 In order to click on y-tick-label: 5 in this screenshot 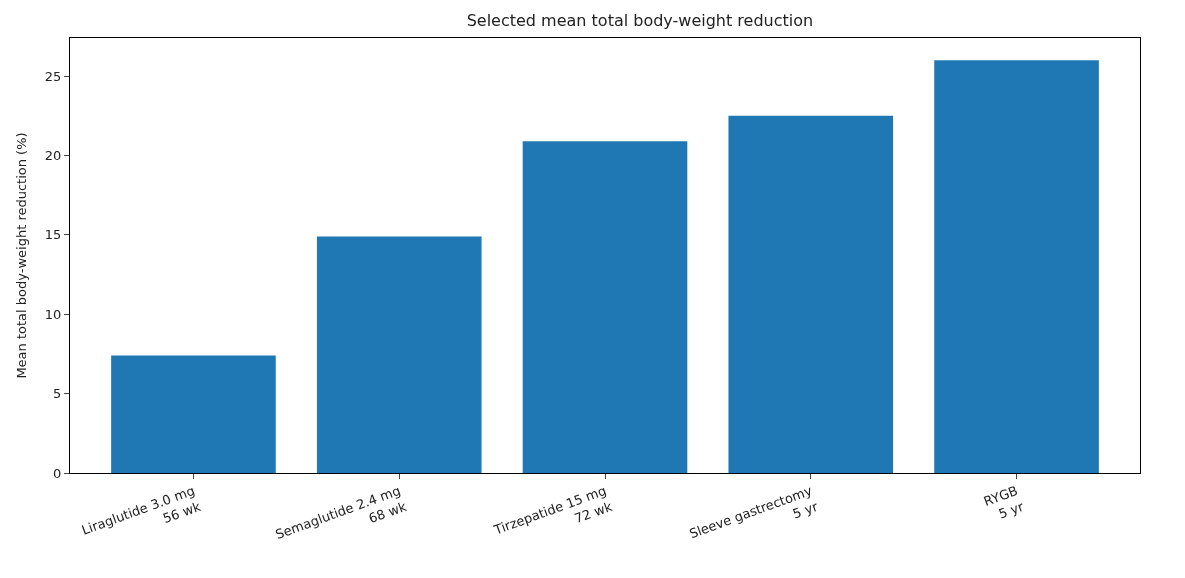, I will do `click(57, 394)`.